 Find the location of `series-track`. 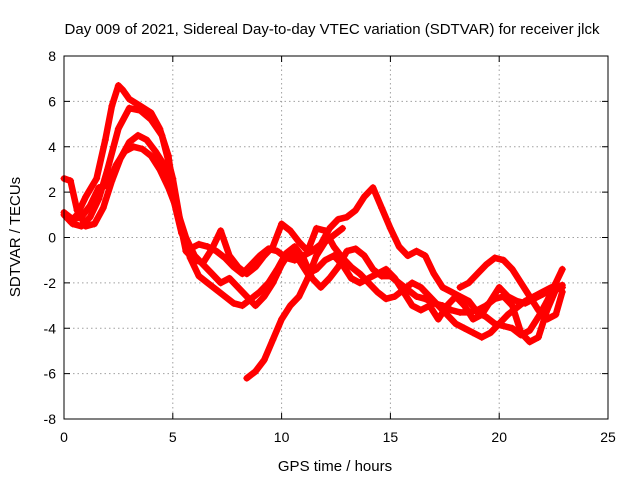

series-track is located at coordinates (294, 303).